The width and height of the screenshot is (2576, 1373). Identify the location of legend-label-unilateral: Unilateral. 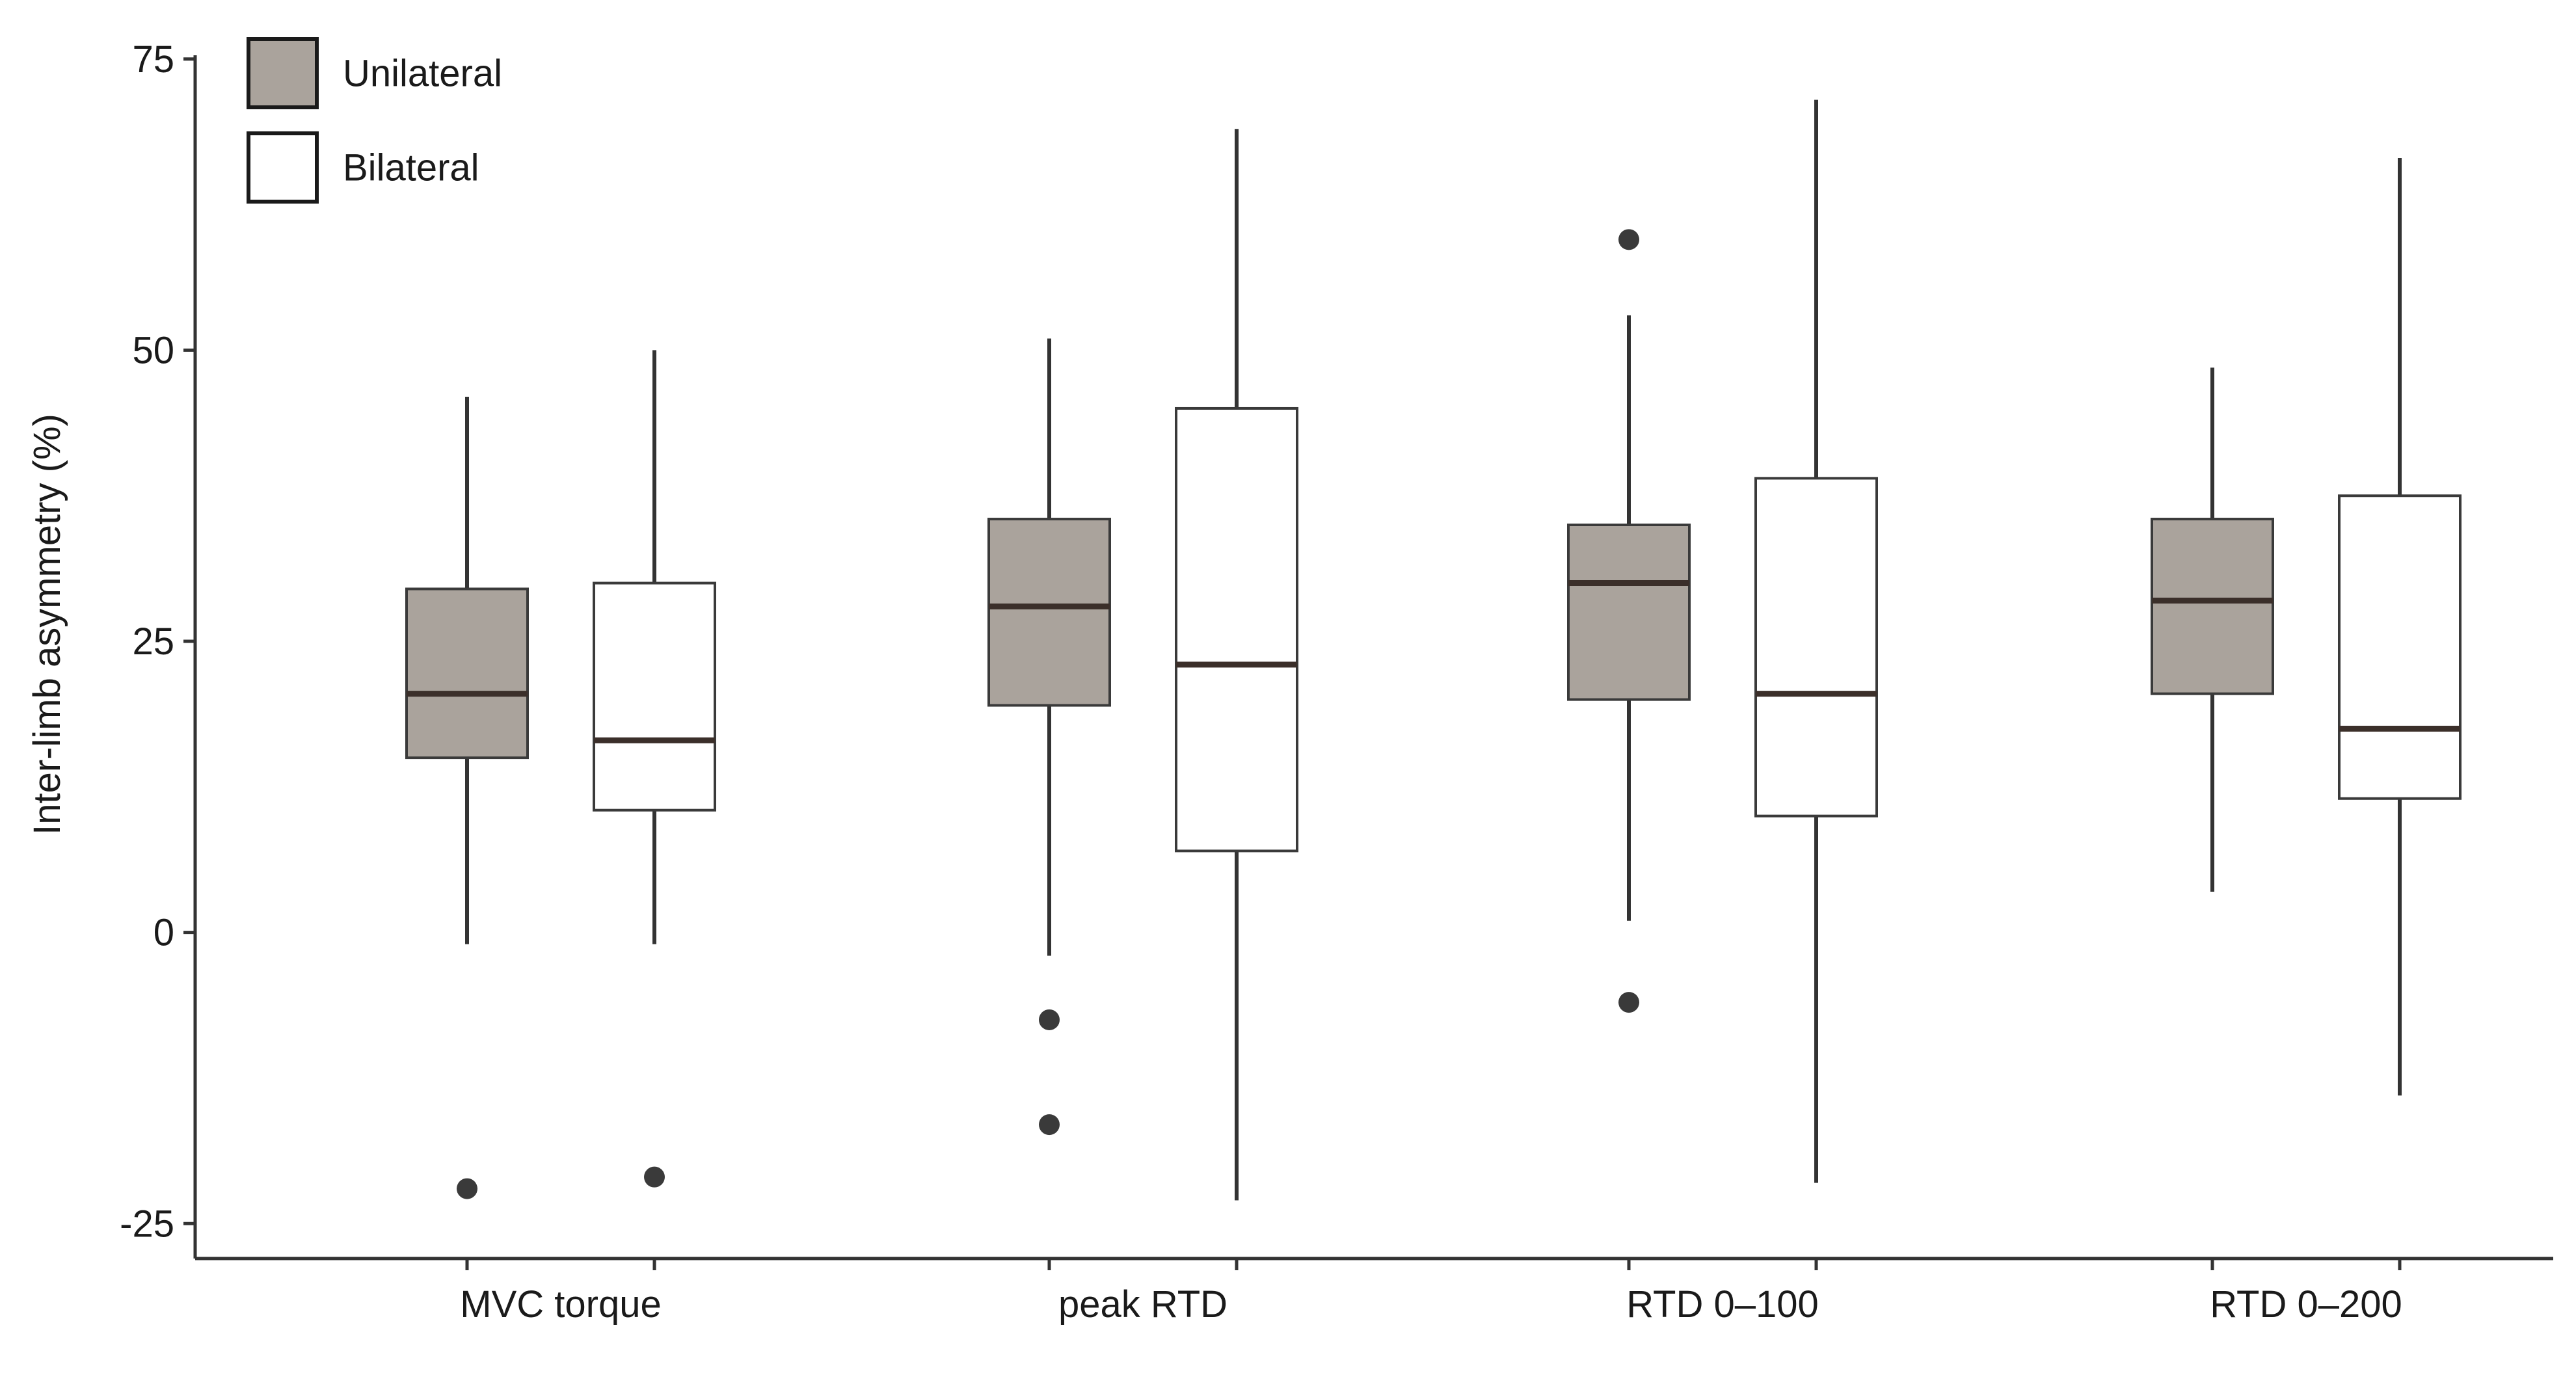
(422, 74).